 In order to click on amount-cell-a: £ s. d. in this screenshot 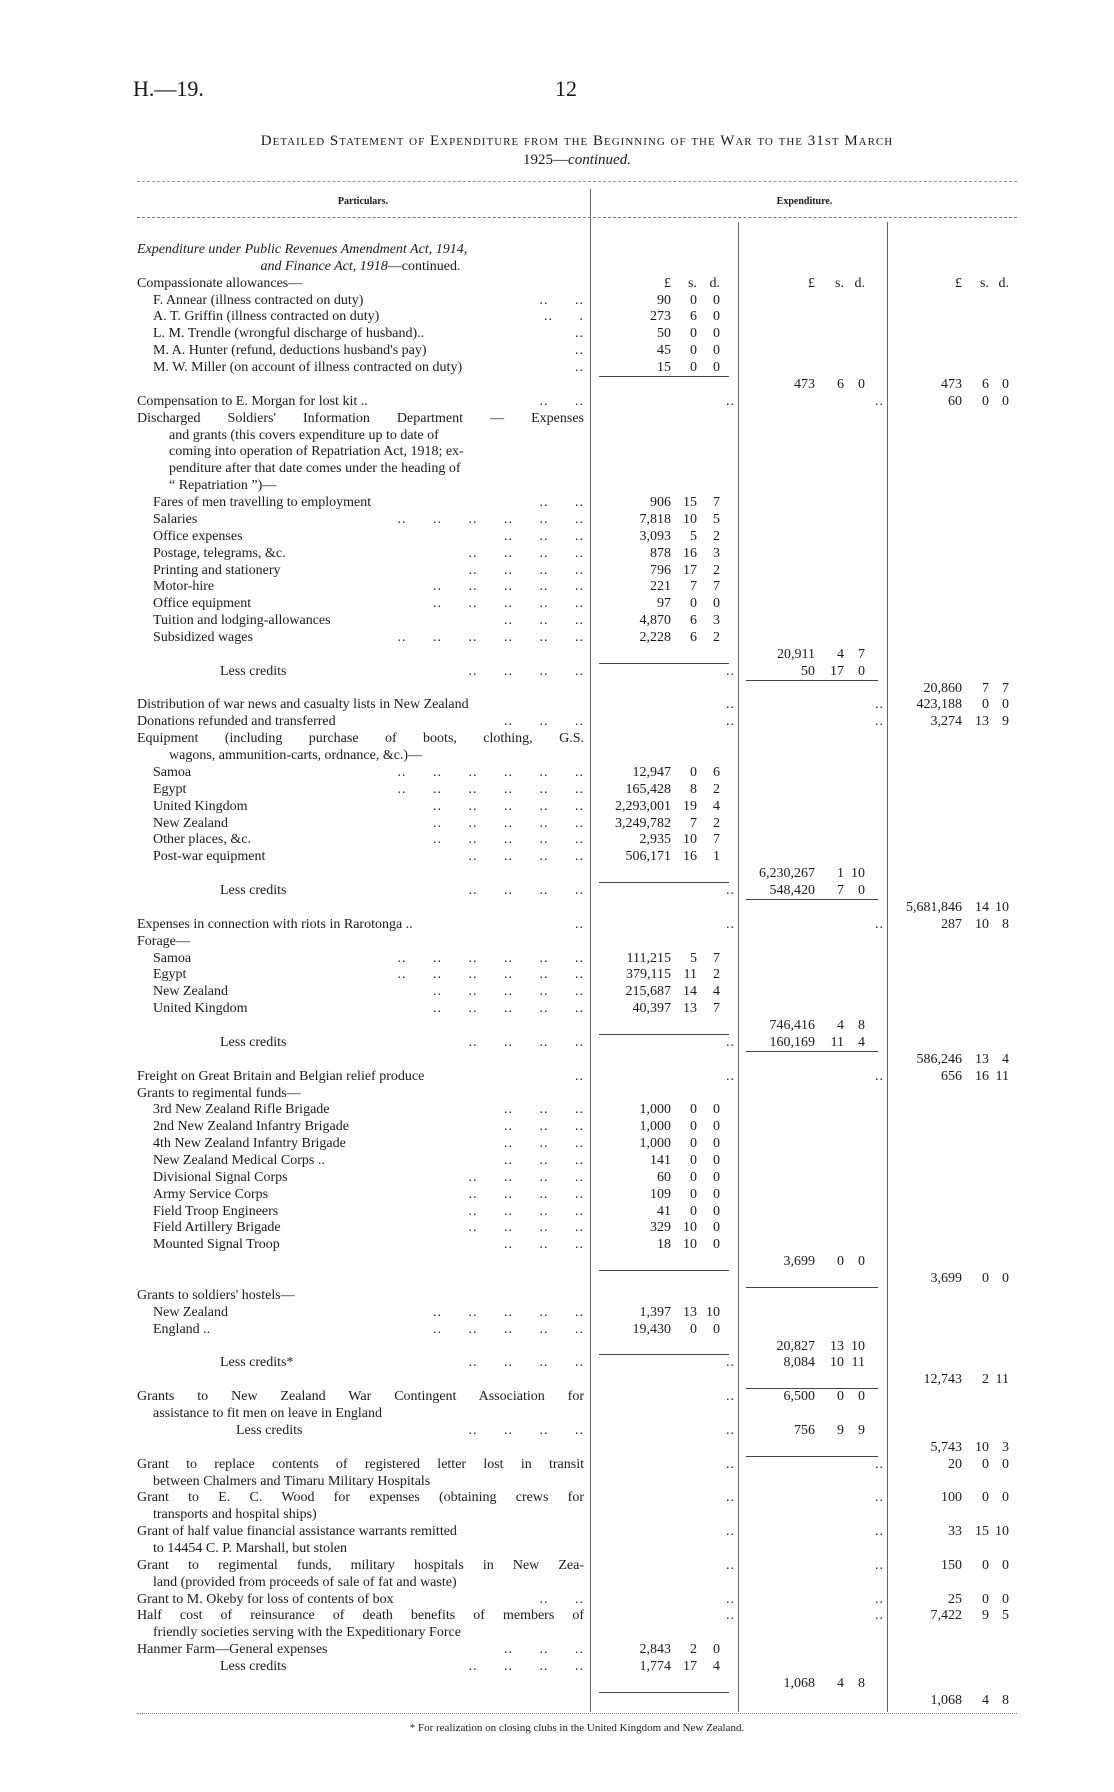, I will do `click(665, 283)`.